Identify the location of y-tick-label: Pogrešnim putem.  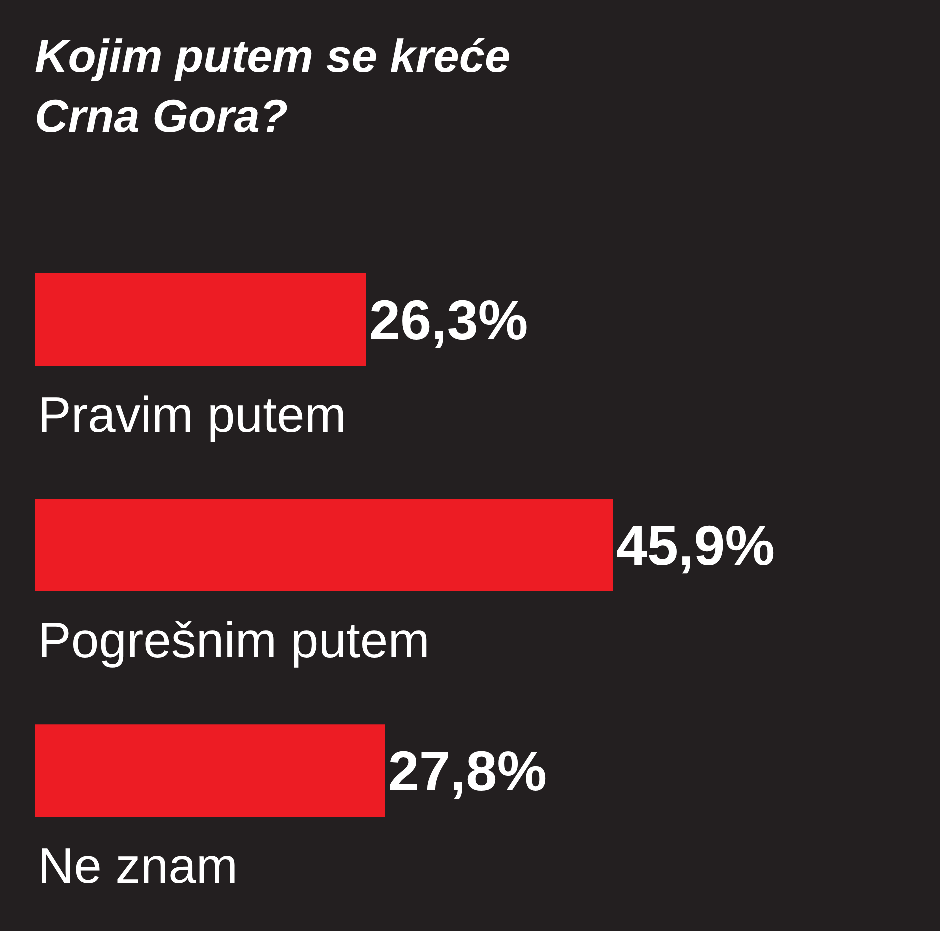
(234, 640).